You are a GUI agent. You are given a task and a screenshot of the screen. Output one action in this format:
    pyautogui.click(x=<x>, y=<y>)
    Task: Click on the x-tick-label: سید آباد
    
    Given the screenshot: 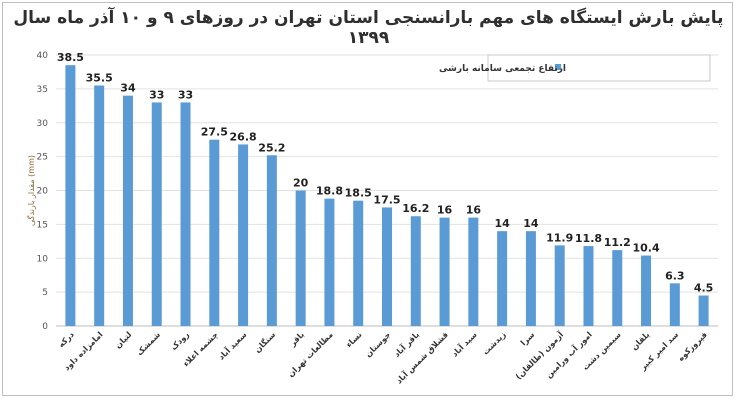 What is the action you would take?
    pyautogui.click(x=463, y=343)
    